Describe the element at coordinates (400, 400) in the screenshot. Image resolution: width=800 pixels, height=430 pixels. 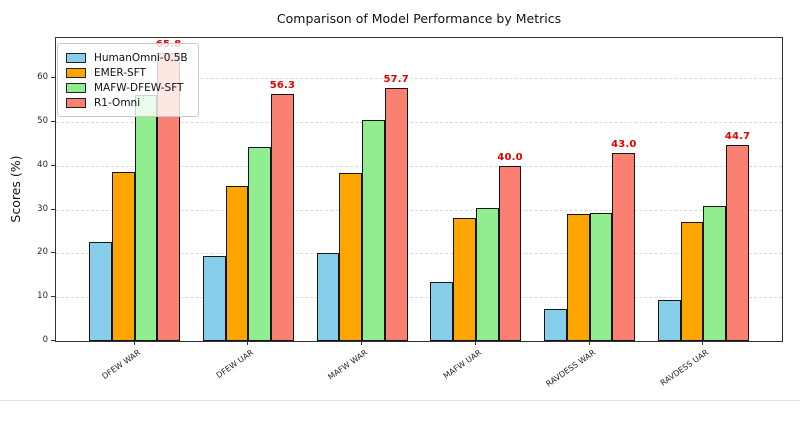
I see `bottom-divider` at that location.